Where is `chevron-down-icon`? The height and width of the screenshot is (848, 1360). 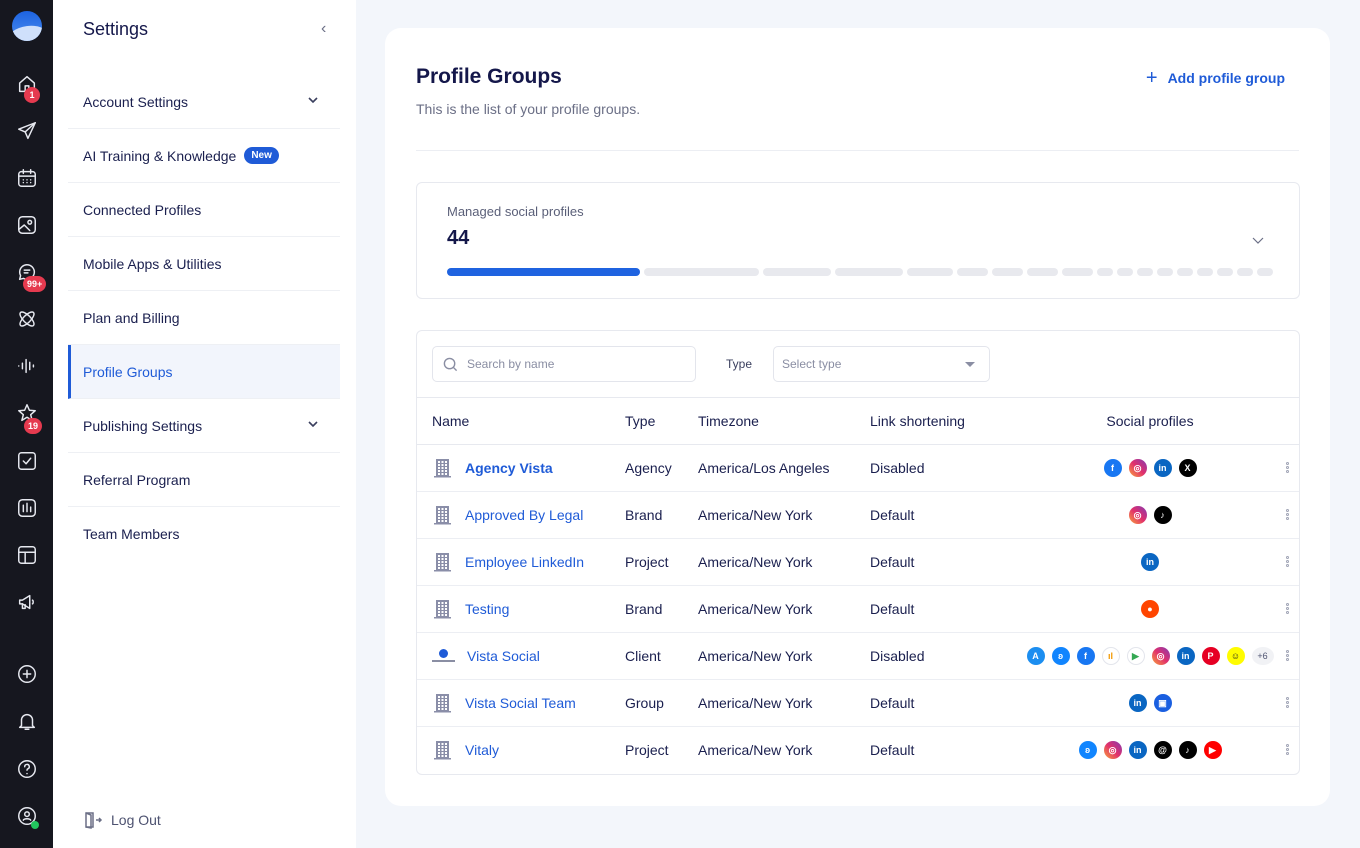
chevron-down-icon is located at coordinates (313, 424).